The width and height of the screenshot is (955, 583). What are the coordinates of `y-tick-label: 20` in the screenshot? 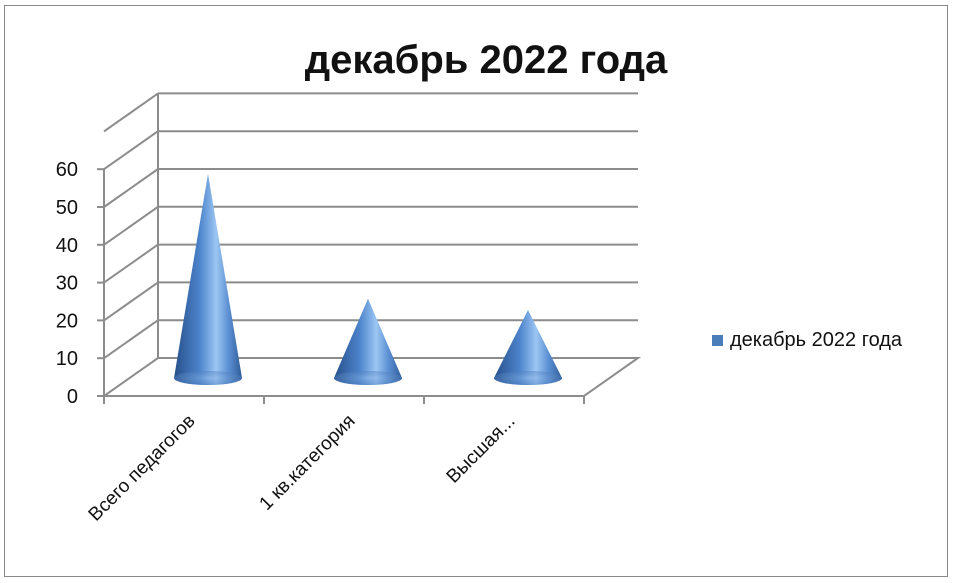 It's located at (67, 321).